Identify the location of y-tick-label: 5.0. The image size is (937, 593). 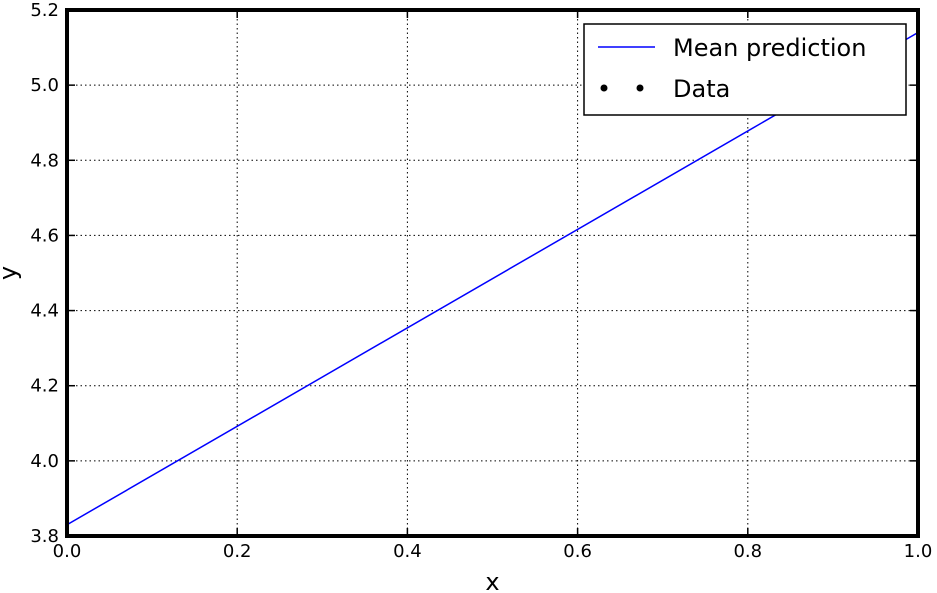
(44, 85).